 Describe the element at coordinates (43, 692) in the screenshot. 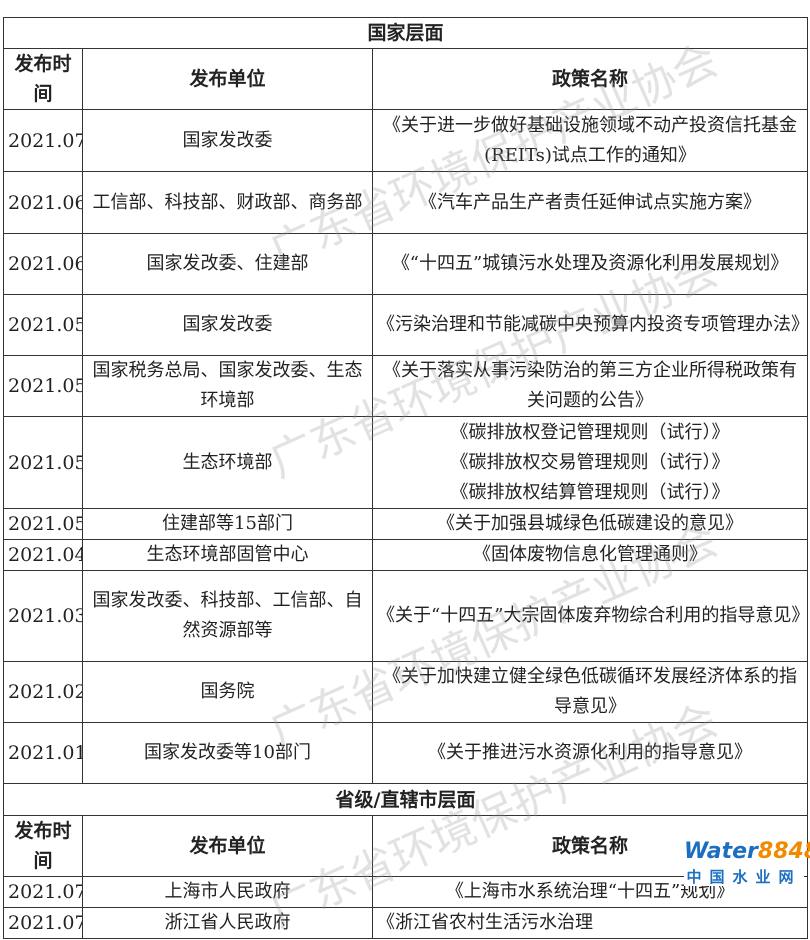

I see `date-cell: 2021.02` at that location.